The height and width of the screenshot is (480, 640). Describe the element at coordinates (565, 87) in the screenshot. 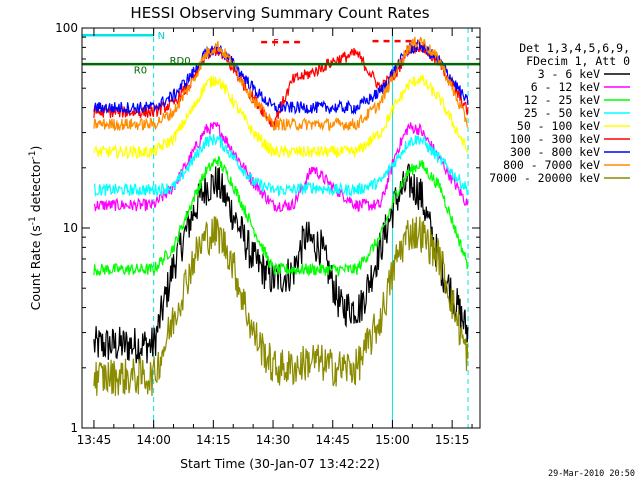

I see `legend-label-1: 6 - 12 keV` at that location.